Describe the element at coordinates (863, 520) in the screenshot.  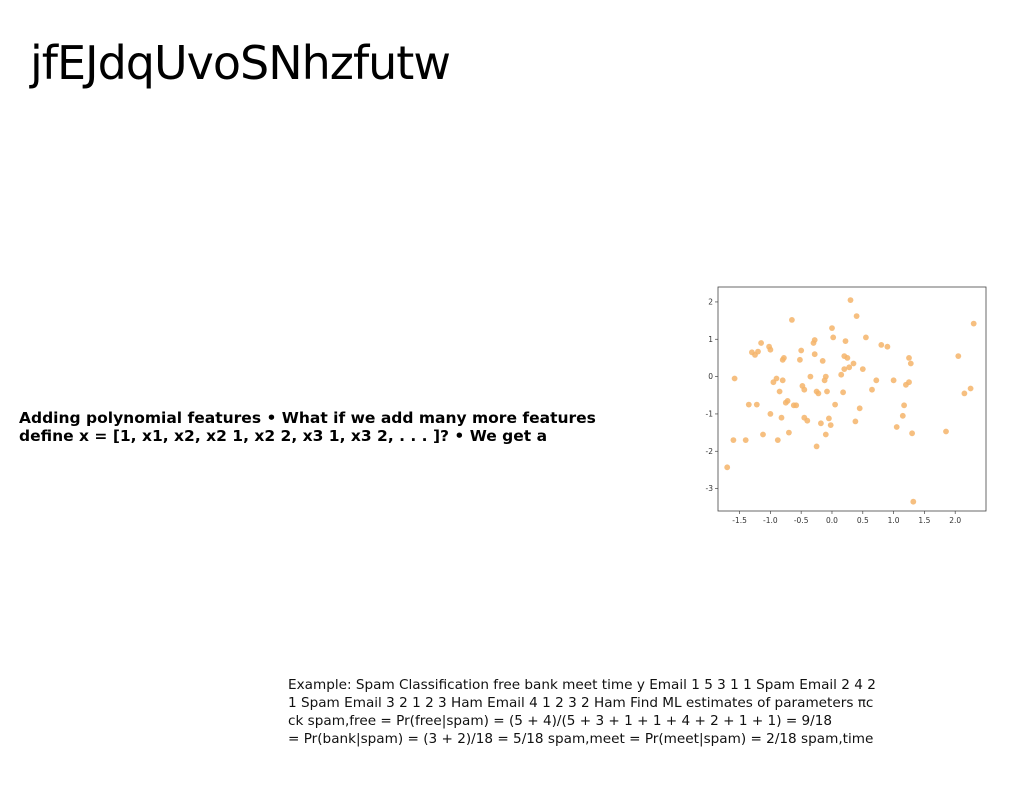
I see `x-tick-label: 0.5` at that location.